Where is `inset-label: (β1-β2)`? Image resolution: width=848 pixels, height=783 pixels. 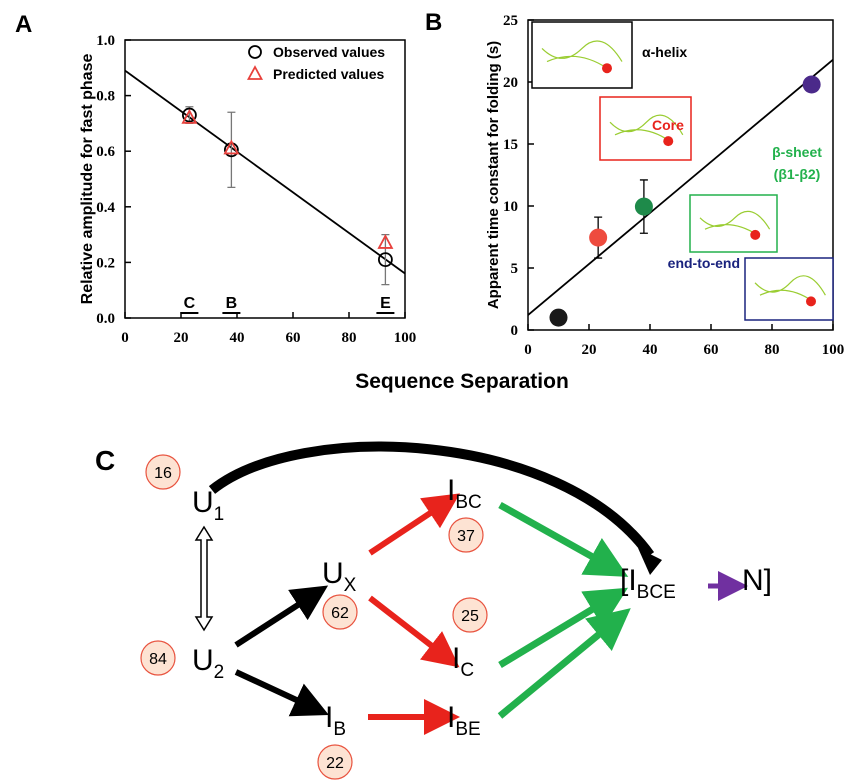 inset-label: (β1-β2) is located at coordinates (797, 174).